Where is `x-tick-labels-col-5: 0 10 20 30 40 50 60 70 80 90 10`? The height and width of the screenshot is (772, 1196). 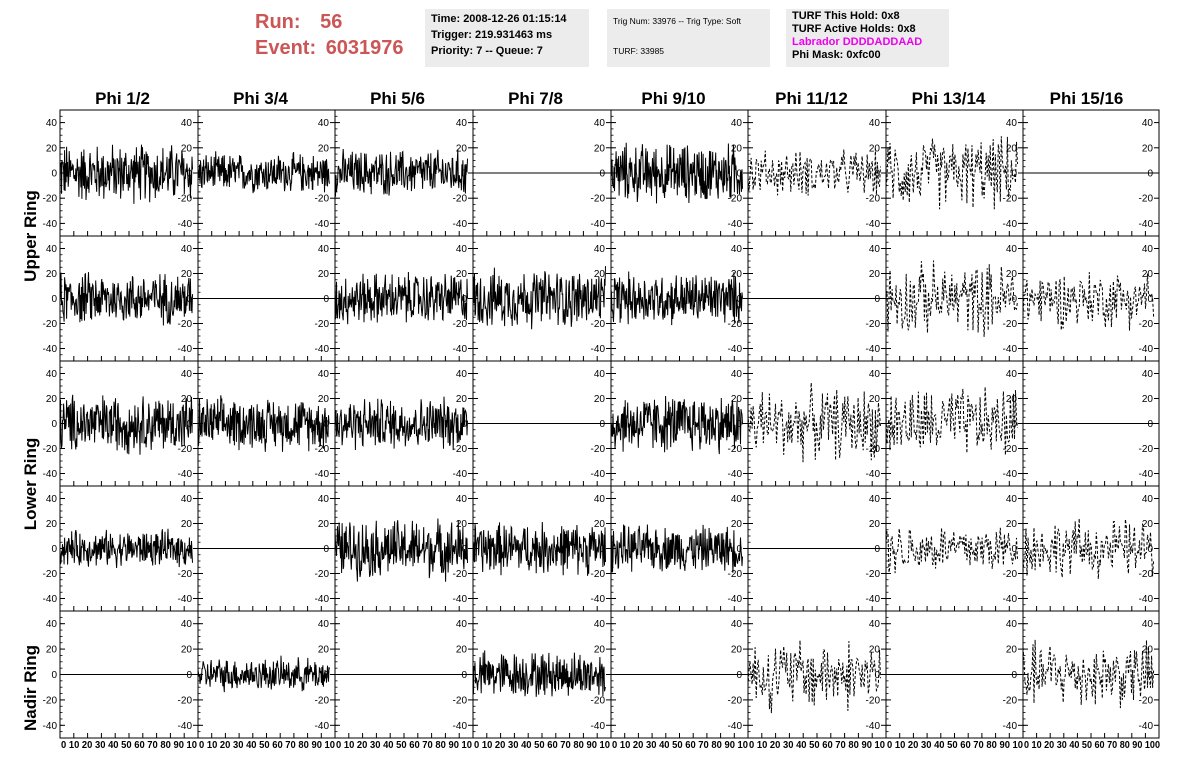
x-tick-labels-col-5: 0 10 20 30 40 50 60 70 80 90 10 is located at coordinates (817, 745).